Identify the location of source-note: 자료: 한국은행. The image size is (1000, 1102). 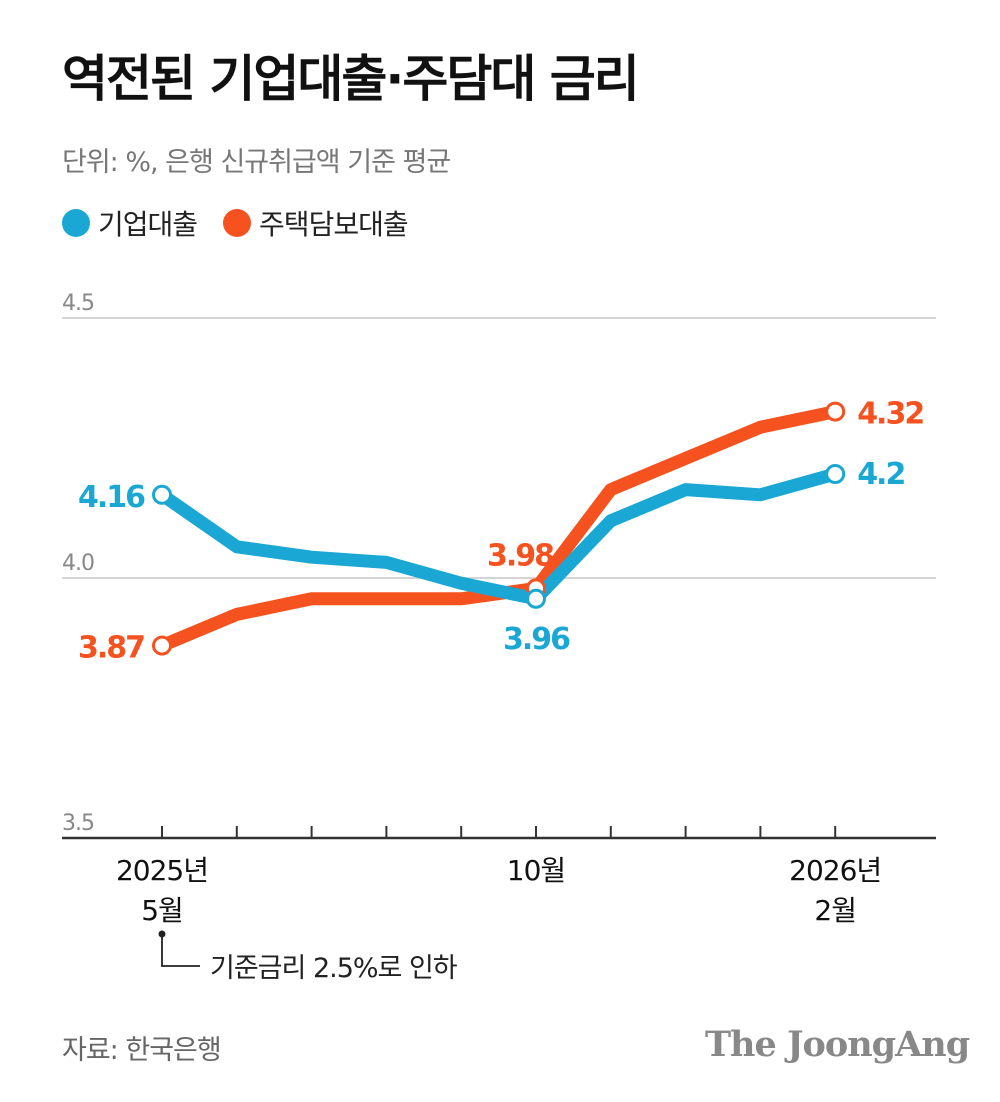
(142, 1050).